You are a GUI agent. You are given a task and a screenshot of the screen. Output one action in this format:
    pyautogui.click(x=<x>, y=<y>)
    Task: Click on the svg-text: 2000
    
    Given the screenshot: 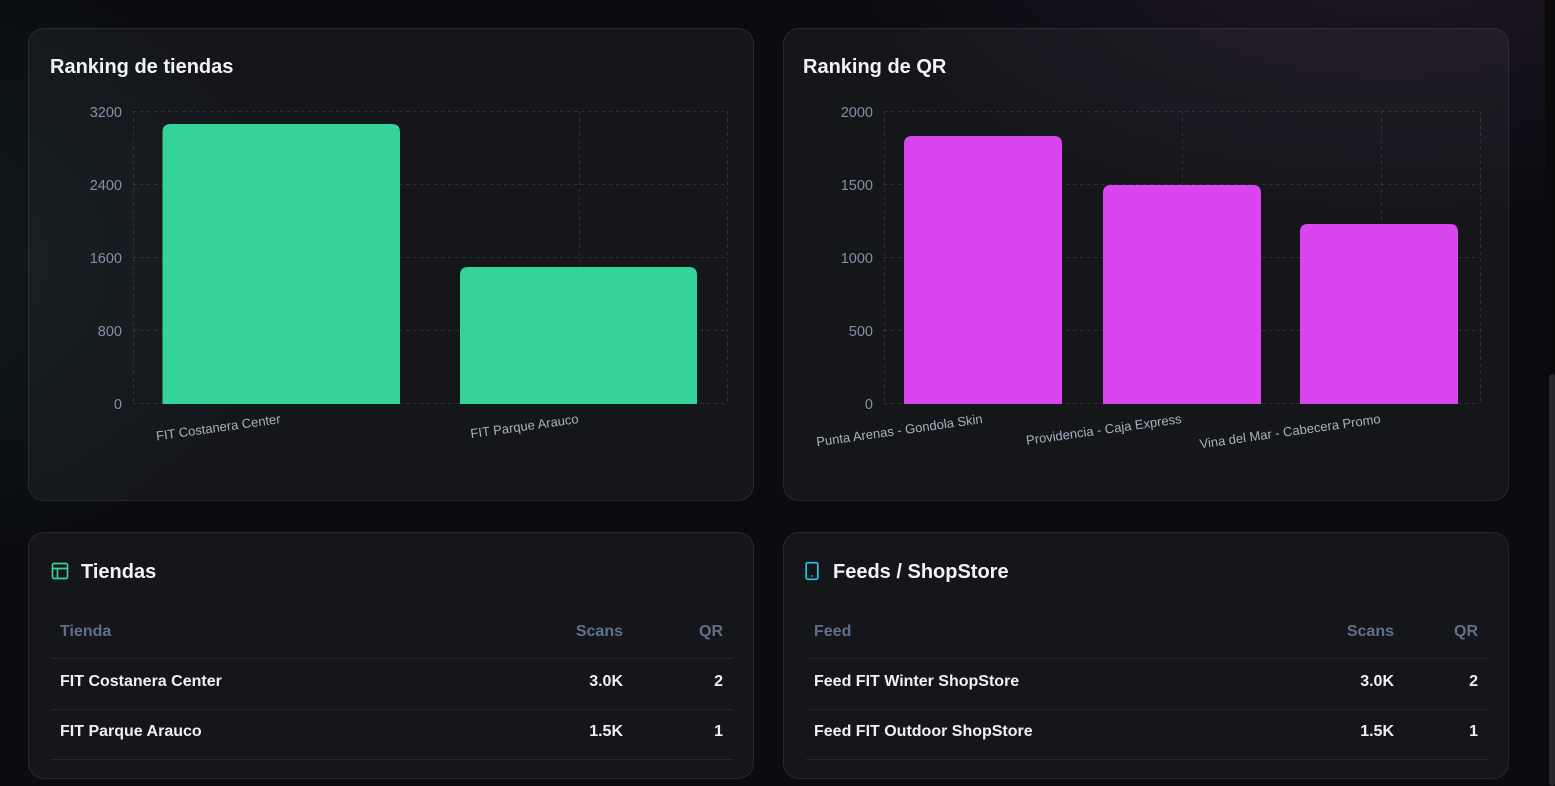 What is the action you would take?
    pyautogui.click(x=857, y=113)
    